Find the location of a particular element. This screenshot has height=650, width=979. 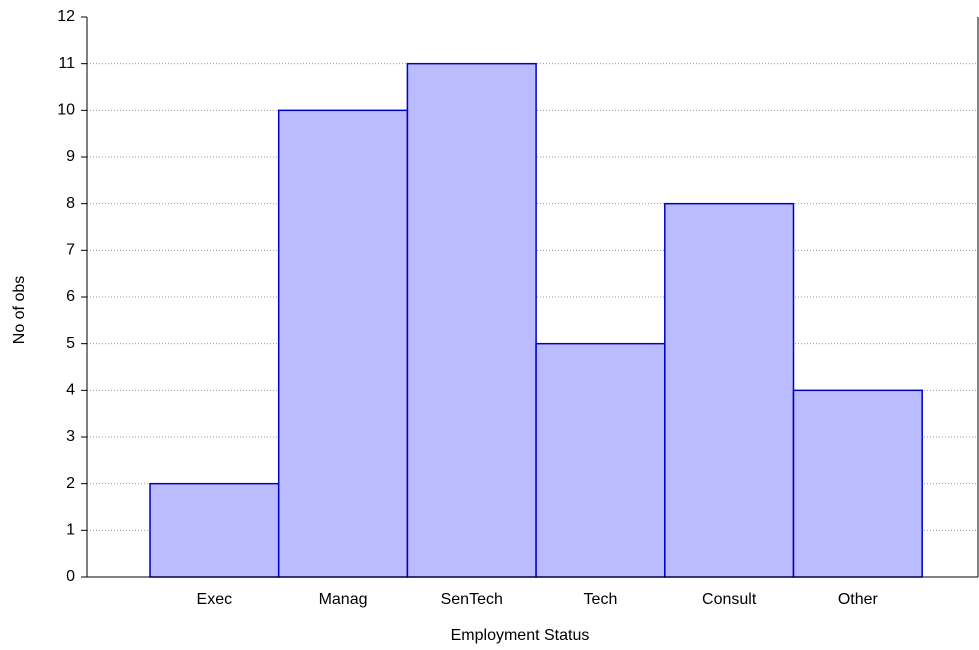

x-tick-label: Consult is located at coordinates (729, 599).